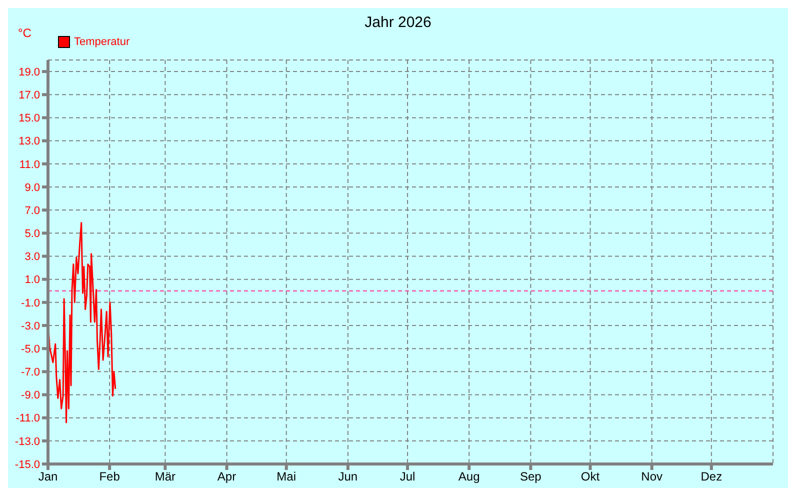 This screenshot has height=499, width=800. Describe the element at coordinates (32, 234) in the screenshot. I see `y-tick-label: 5.0` at that location.